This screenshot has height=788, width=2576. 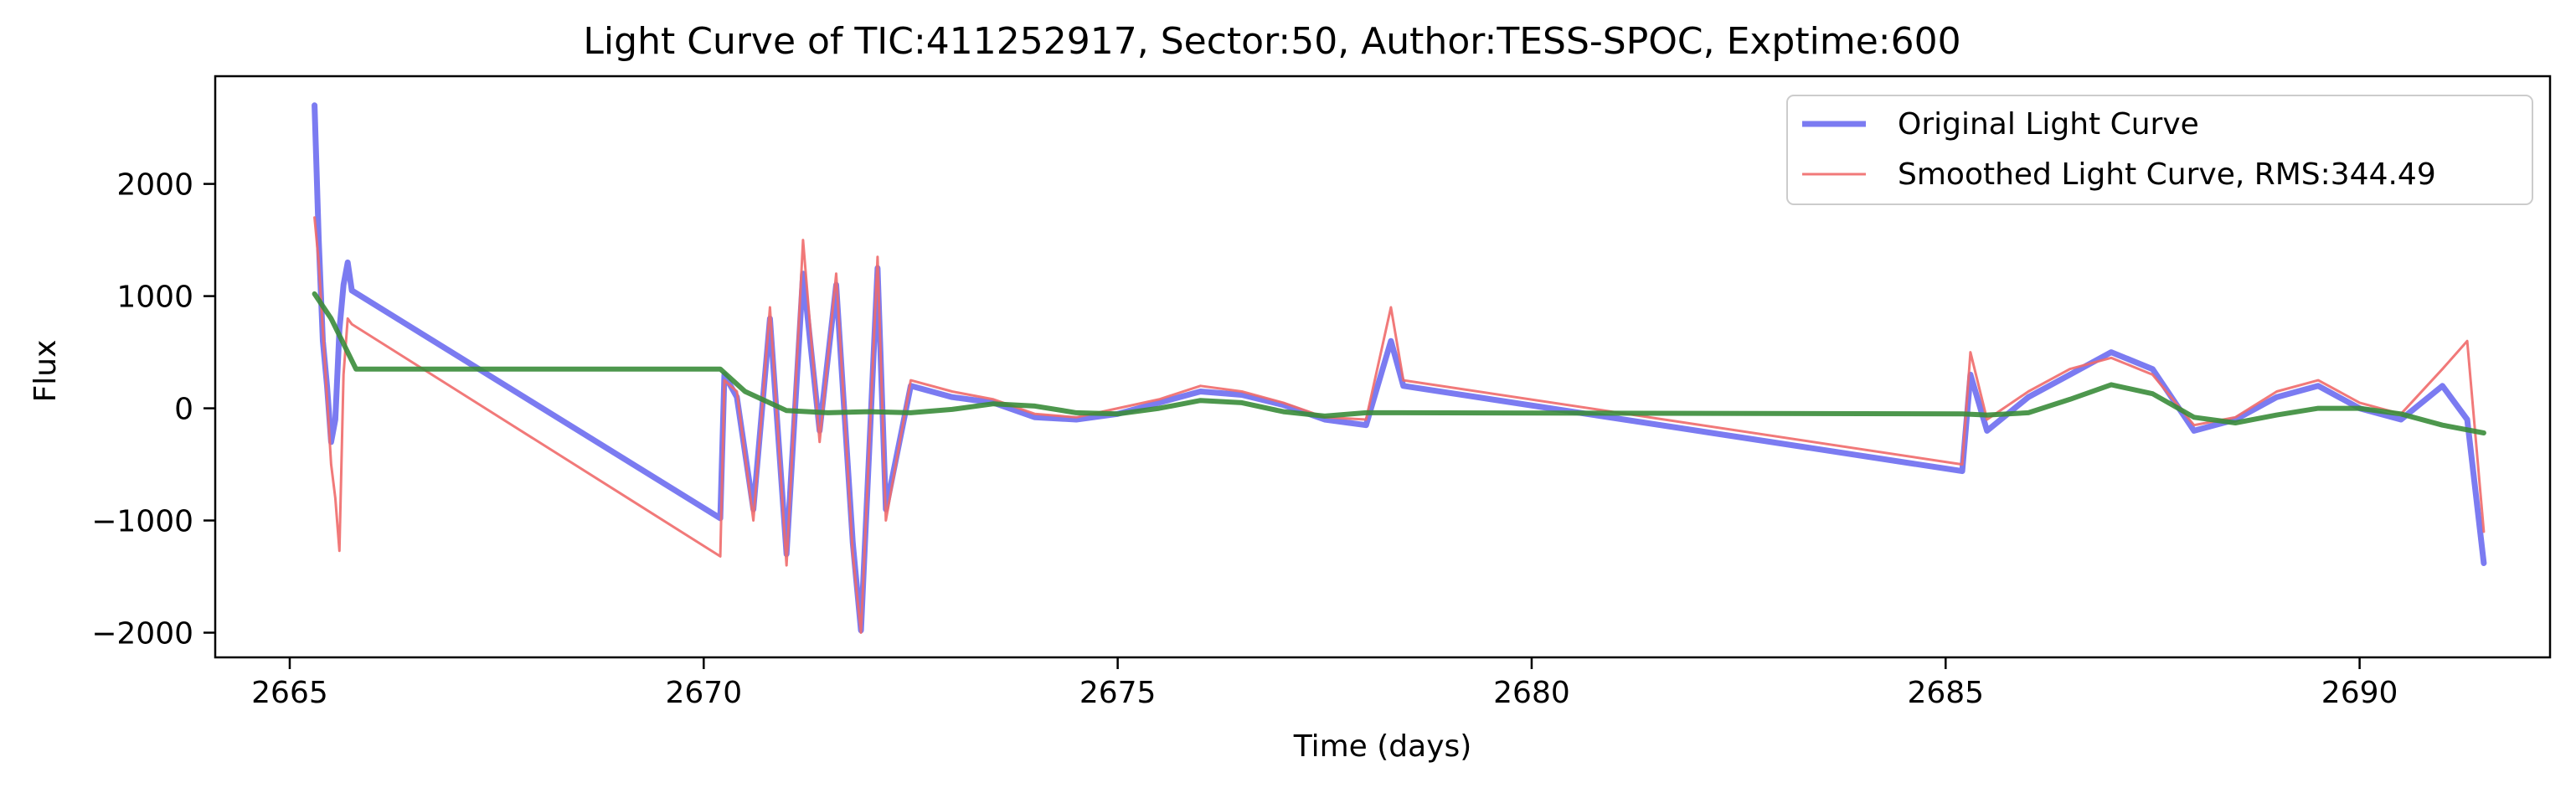 I want to click on x-tick-label: 2670, so click(x=703, y=693).